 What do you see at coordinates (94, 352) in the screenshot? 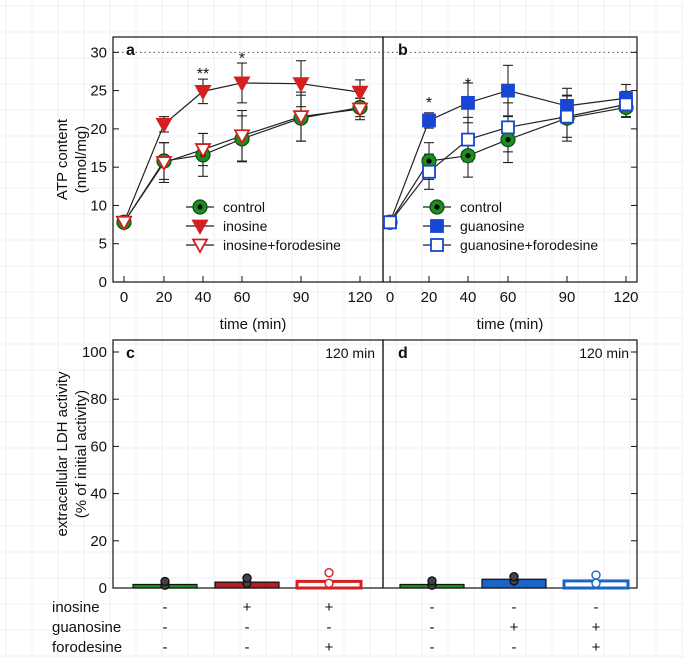
I see `panel-c-ytick-label: 100` at bounding box center [94, 352].